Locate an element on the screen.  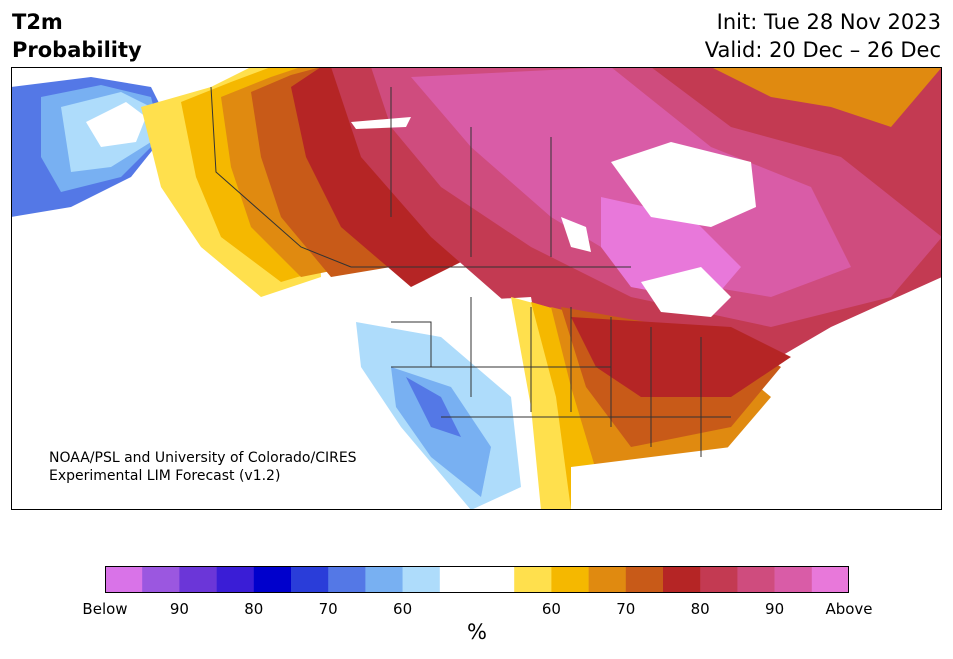
colorbar-frame is located at coordinates (477, 579).